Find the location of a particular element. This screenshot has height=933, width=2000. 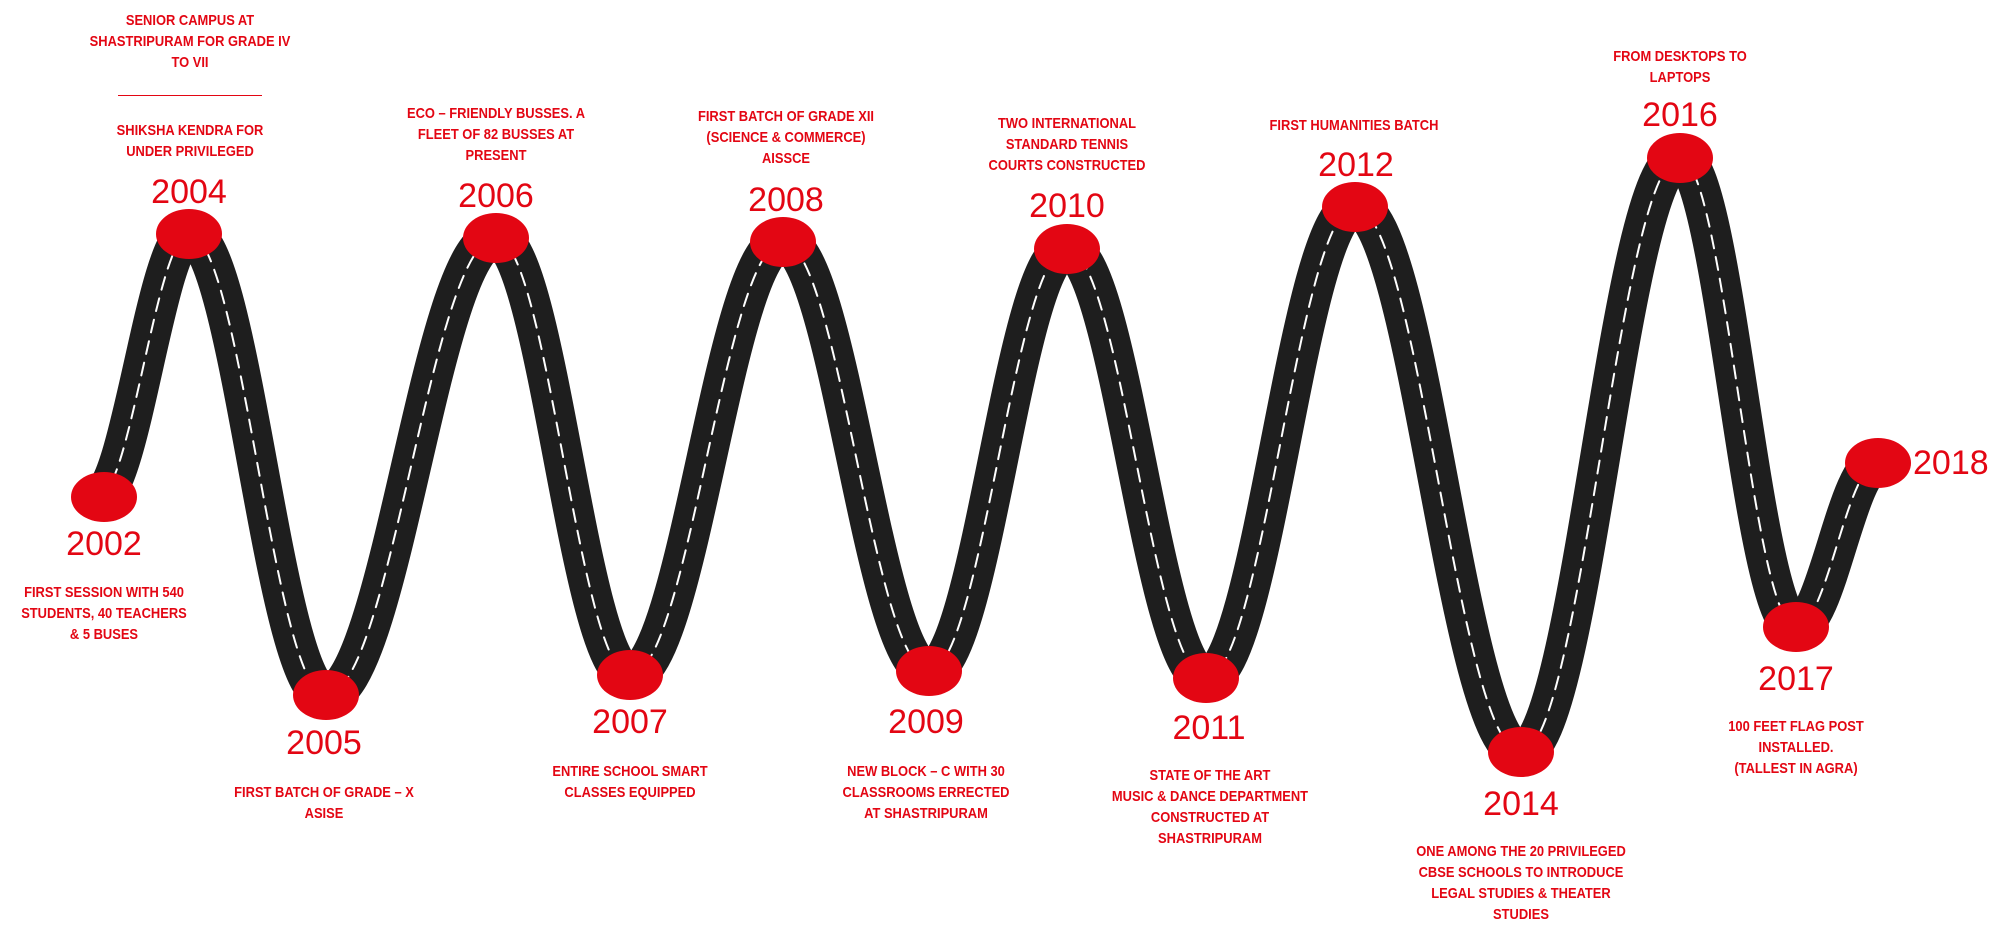

milestone-2012-node is located at coordinates (1355, 207).